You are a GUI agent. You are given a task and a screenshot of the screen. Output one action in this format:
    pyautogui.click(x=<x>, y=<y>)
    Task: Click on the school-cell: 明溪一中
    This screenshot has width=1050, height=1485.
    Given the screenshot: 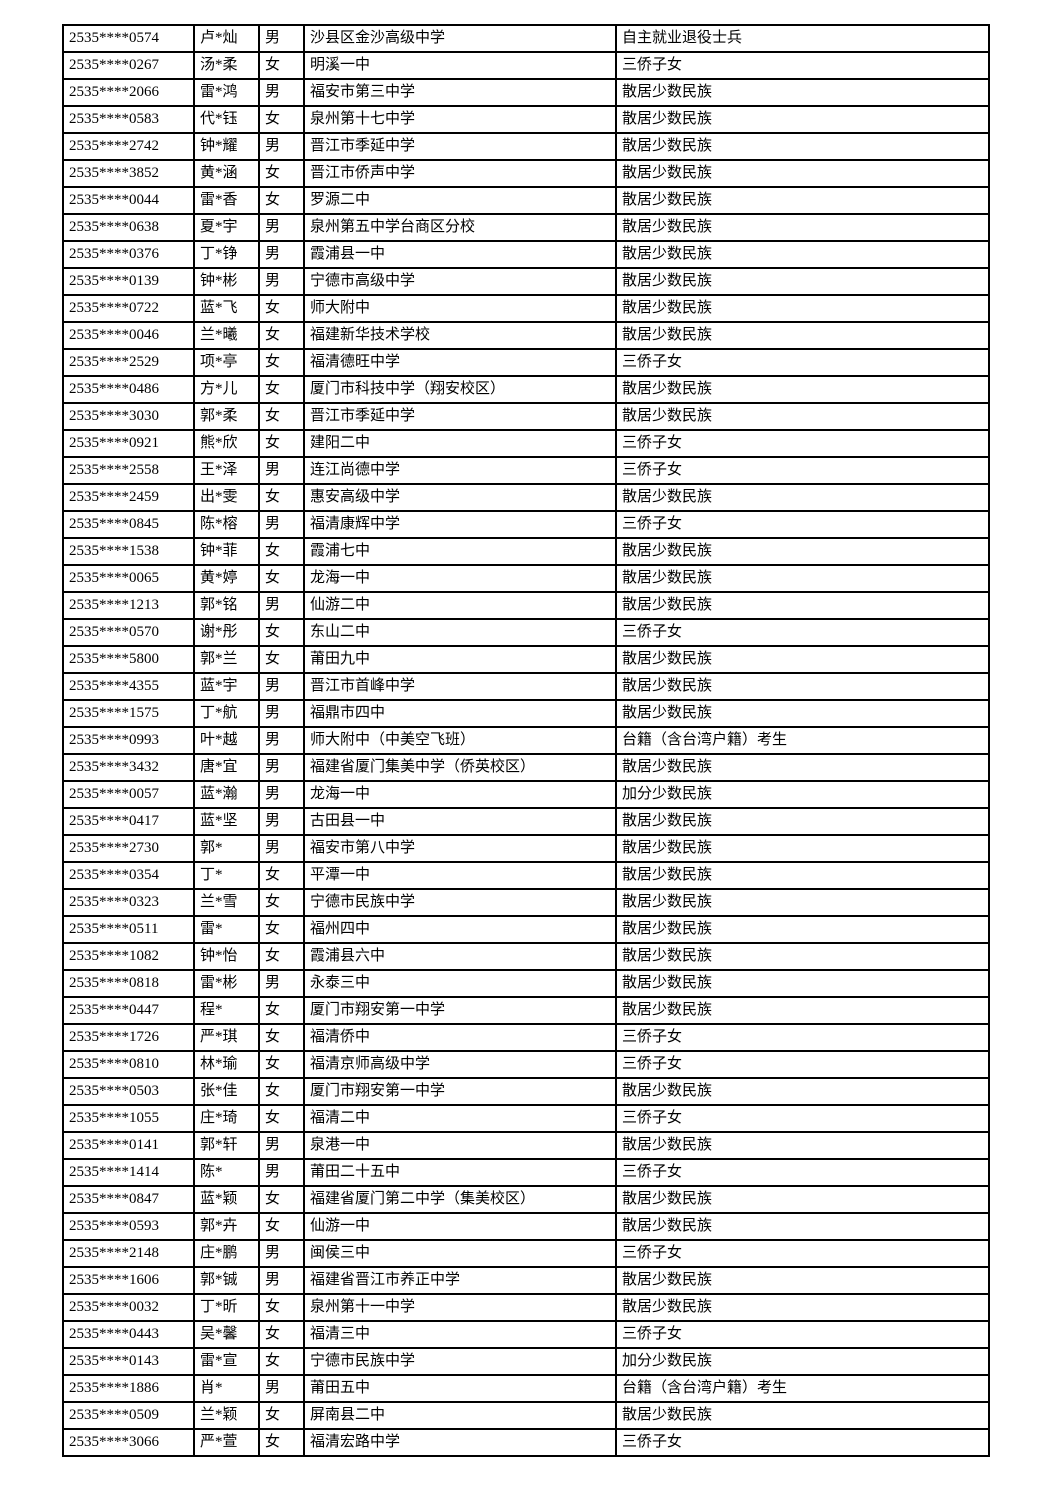 What is the action you would take?
    pyautogui.click(x=460, y=65)
    